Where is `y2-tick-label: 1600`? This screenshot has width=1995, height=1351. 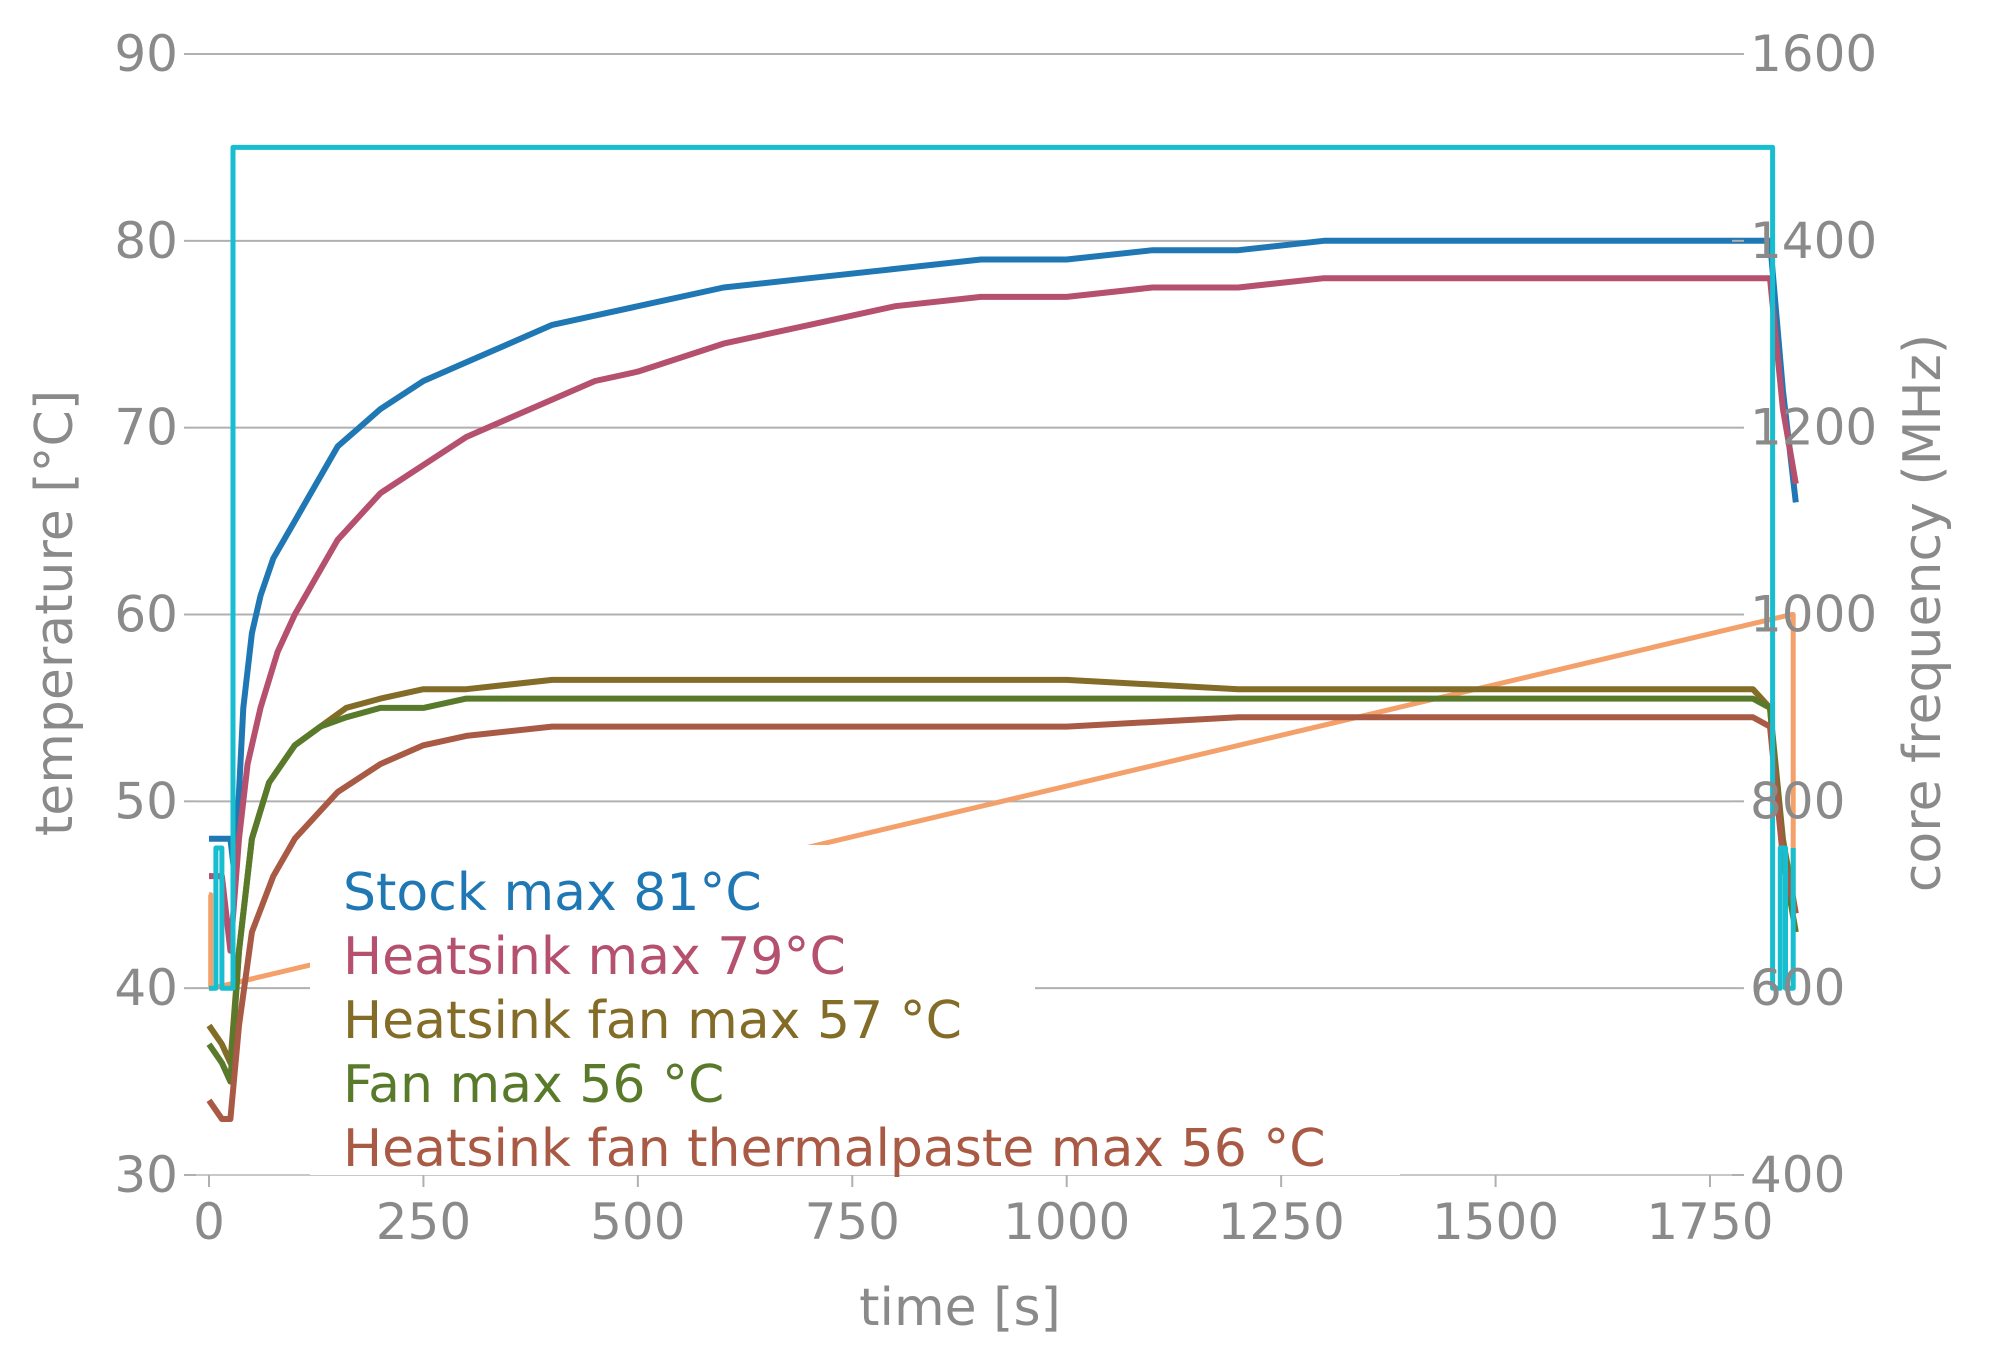 y2-tick-label: 1600 is located at coordinates (1813, 54).